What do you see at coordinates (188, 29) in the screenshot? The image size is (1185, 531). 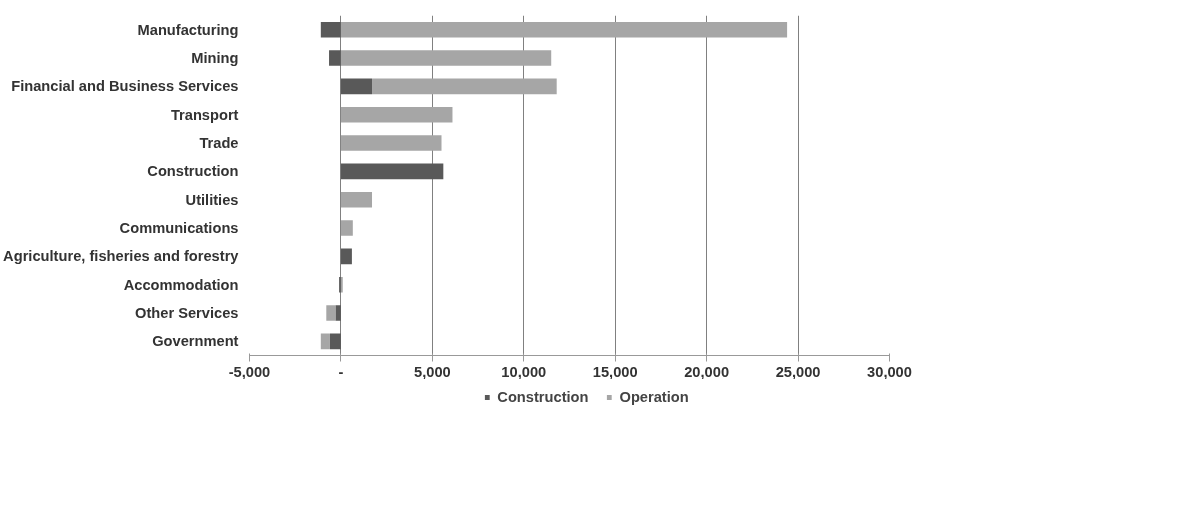 I see `y-tick-label: Manufacturing` at bounding box center [188, 29].